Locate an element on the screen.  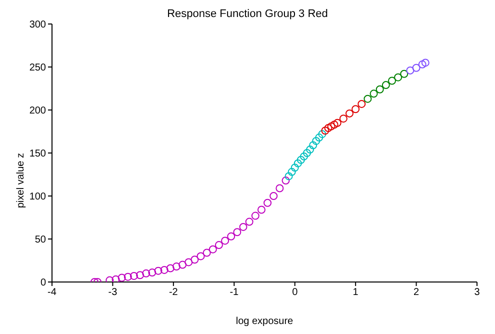
x-tick-label: 3 is located at coordinates (477, 292).